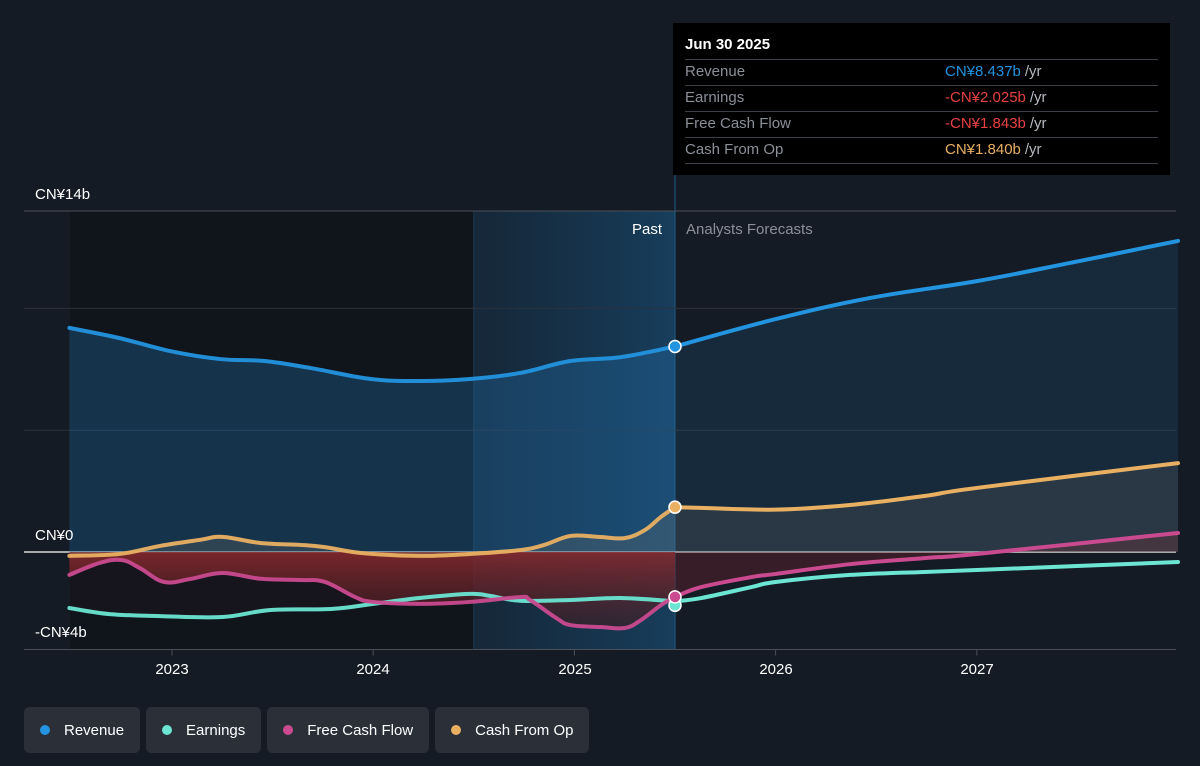  Describe the element at coordinates (921, 125) in the screenshot. I see `tooltip-row-free-cash-flow: Free Cash Flow -CN¥1.843b /yr` at that location.